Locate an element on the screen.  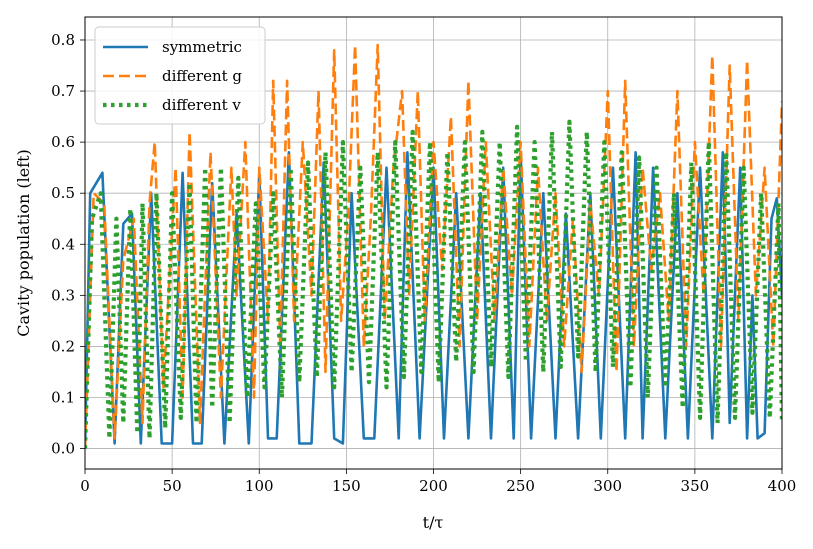
y-tick-label: 0.4 is located at coordinates (63, 244).